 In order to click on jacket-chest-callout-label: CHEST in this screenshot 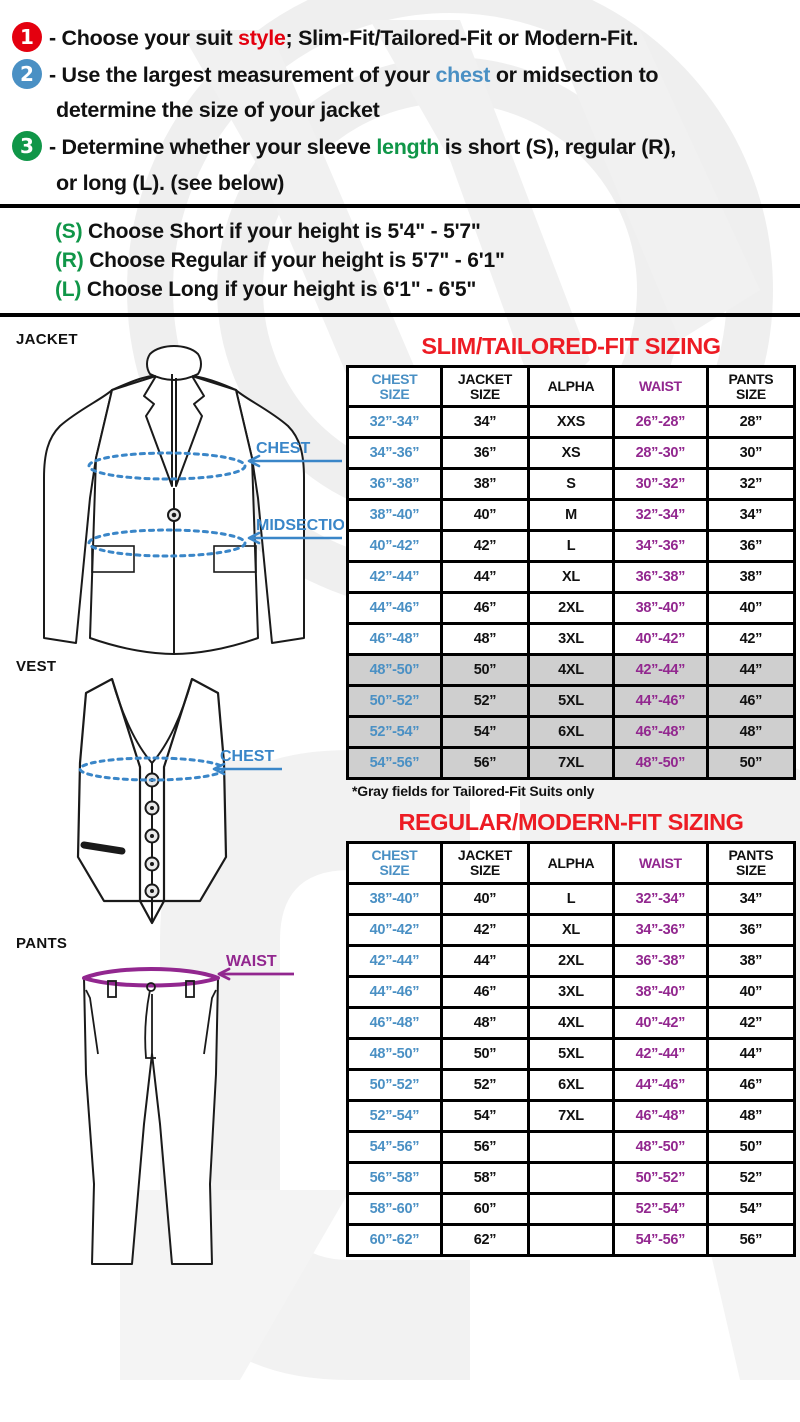, I will do `click(283, 448)`.